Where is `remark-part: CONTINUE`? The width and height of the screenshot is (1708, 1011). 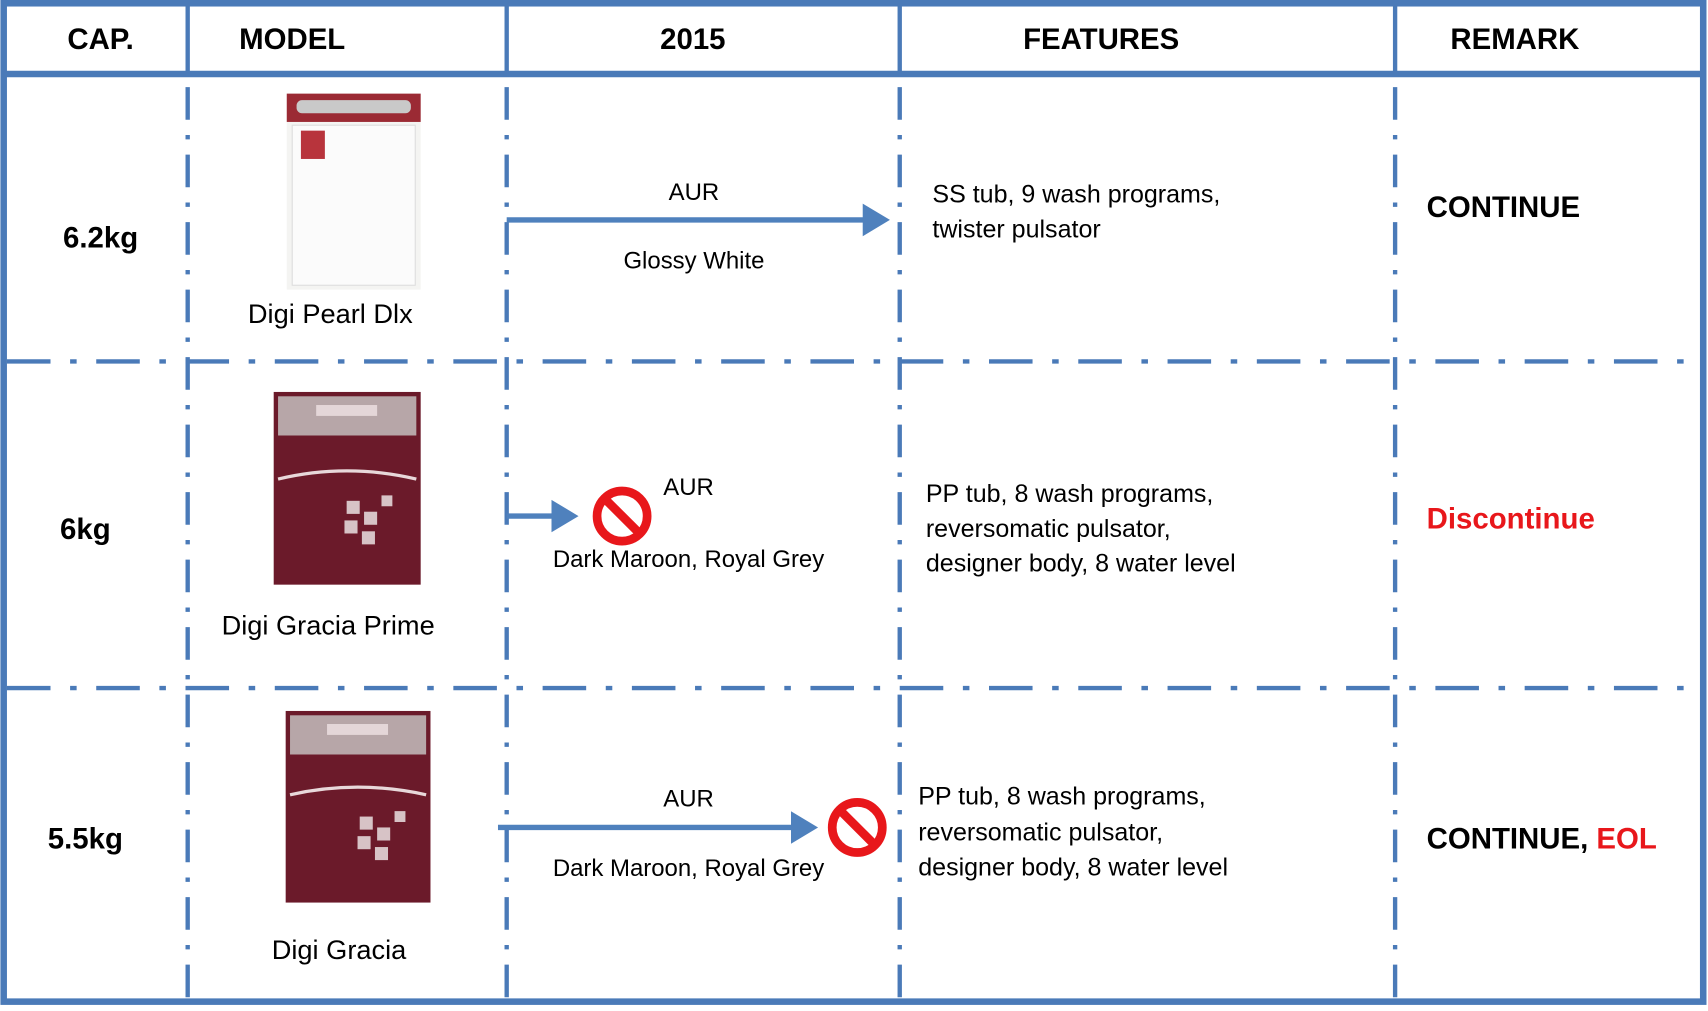
remark-part: CONTINUE is located at coordinates (1503, 207).